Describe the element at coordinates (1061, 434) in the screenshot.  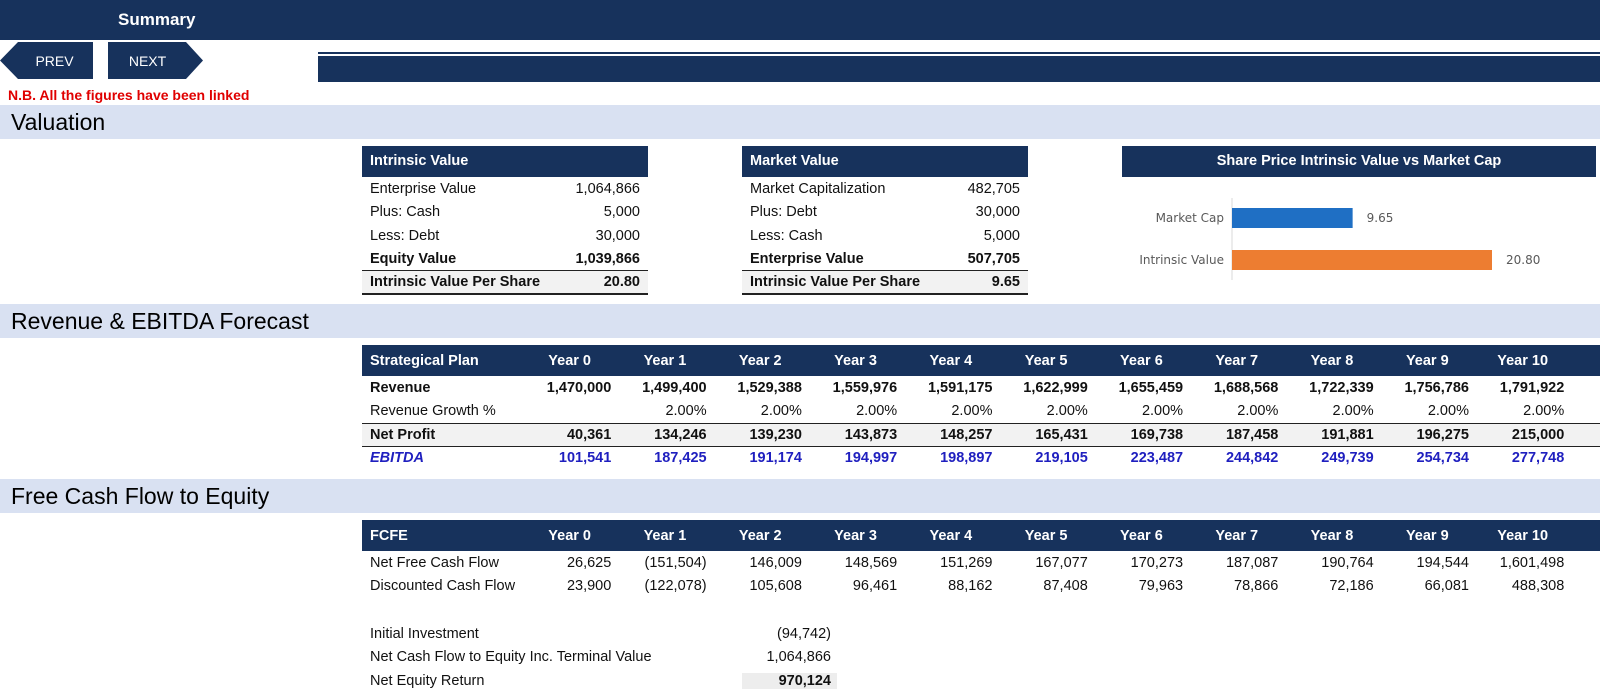
I see `forecast-cell: 165,431` at that location.